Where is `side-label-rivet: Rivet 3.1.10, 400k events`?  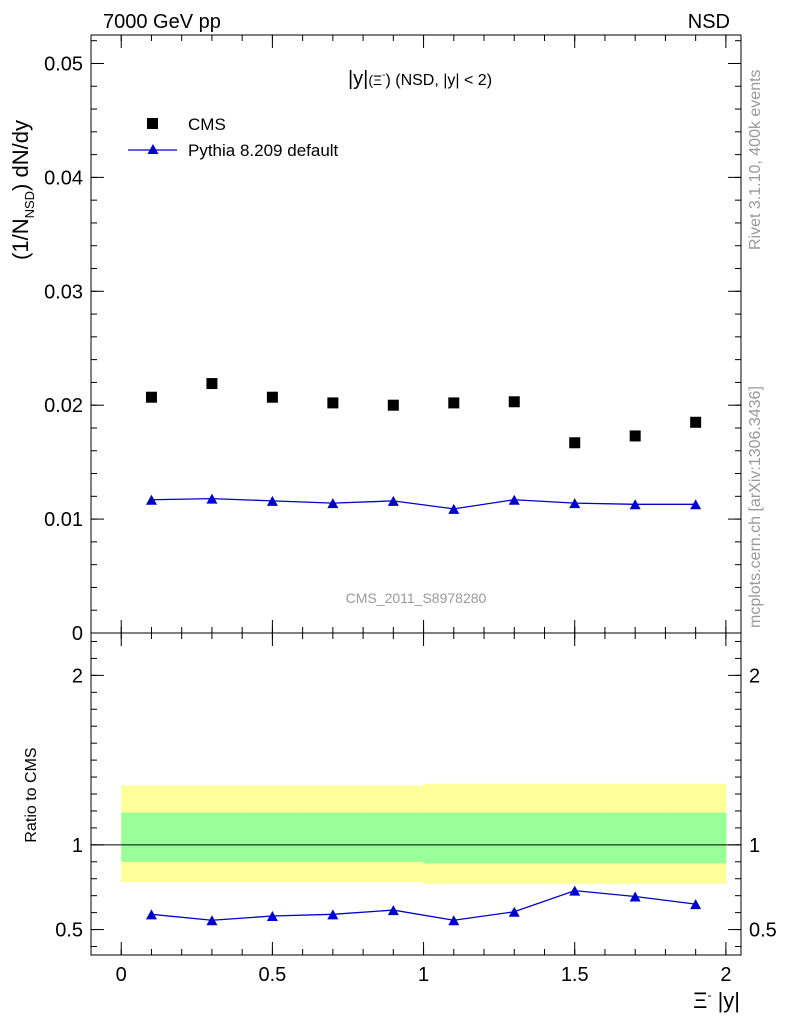
side-label-rivet: Rivet 3.1.10, 400k events is located at coordinates (755, 159).